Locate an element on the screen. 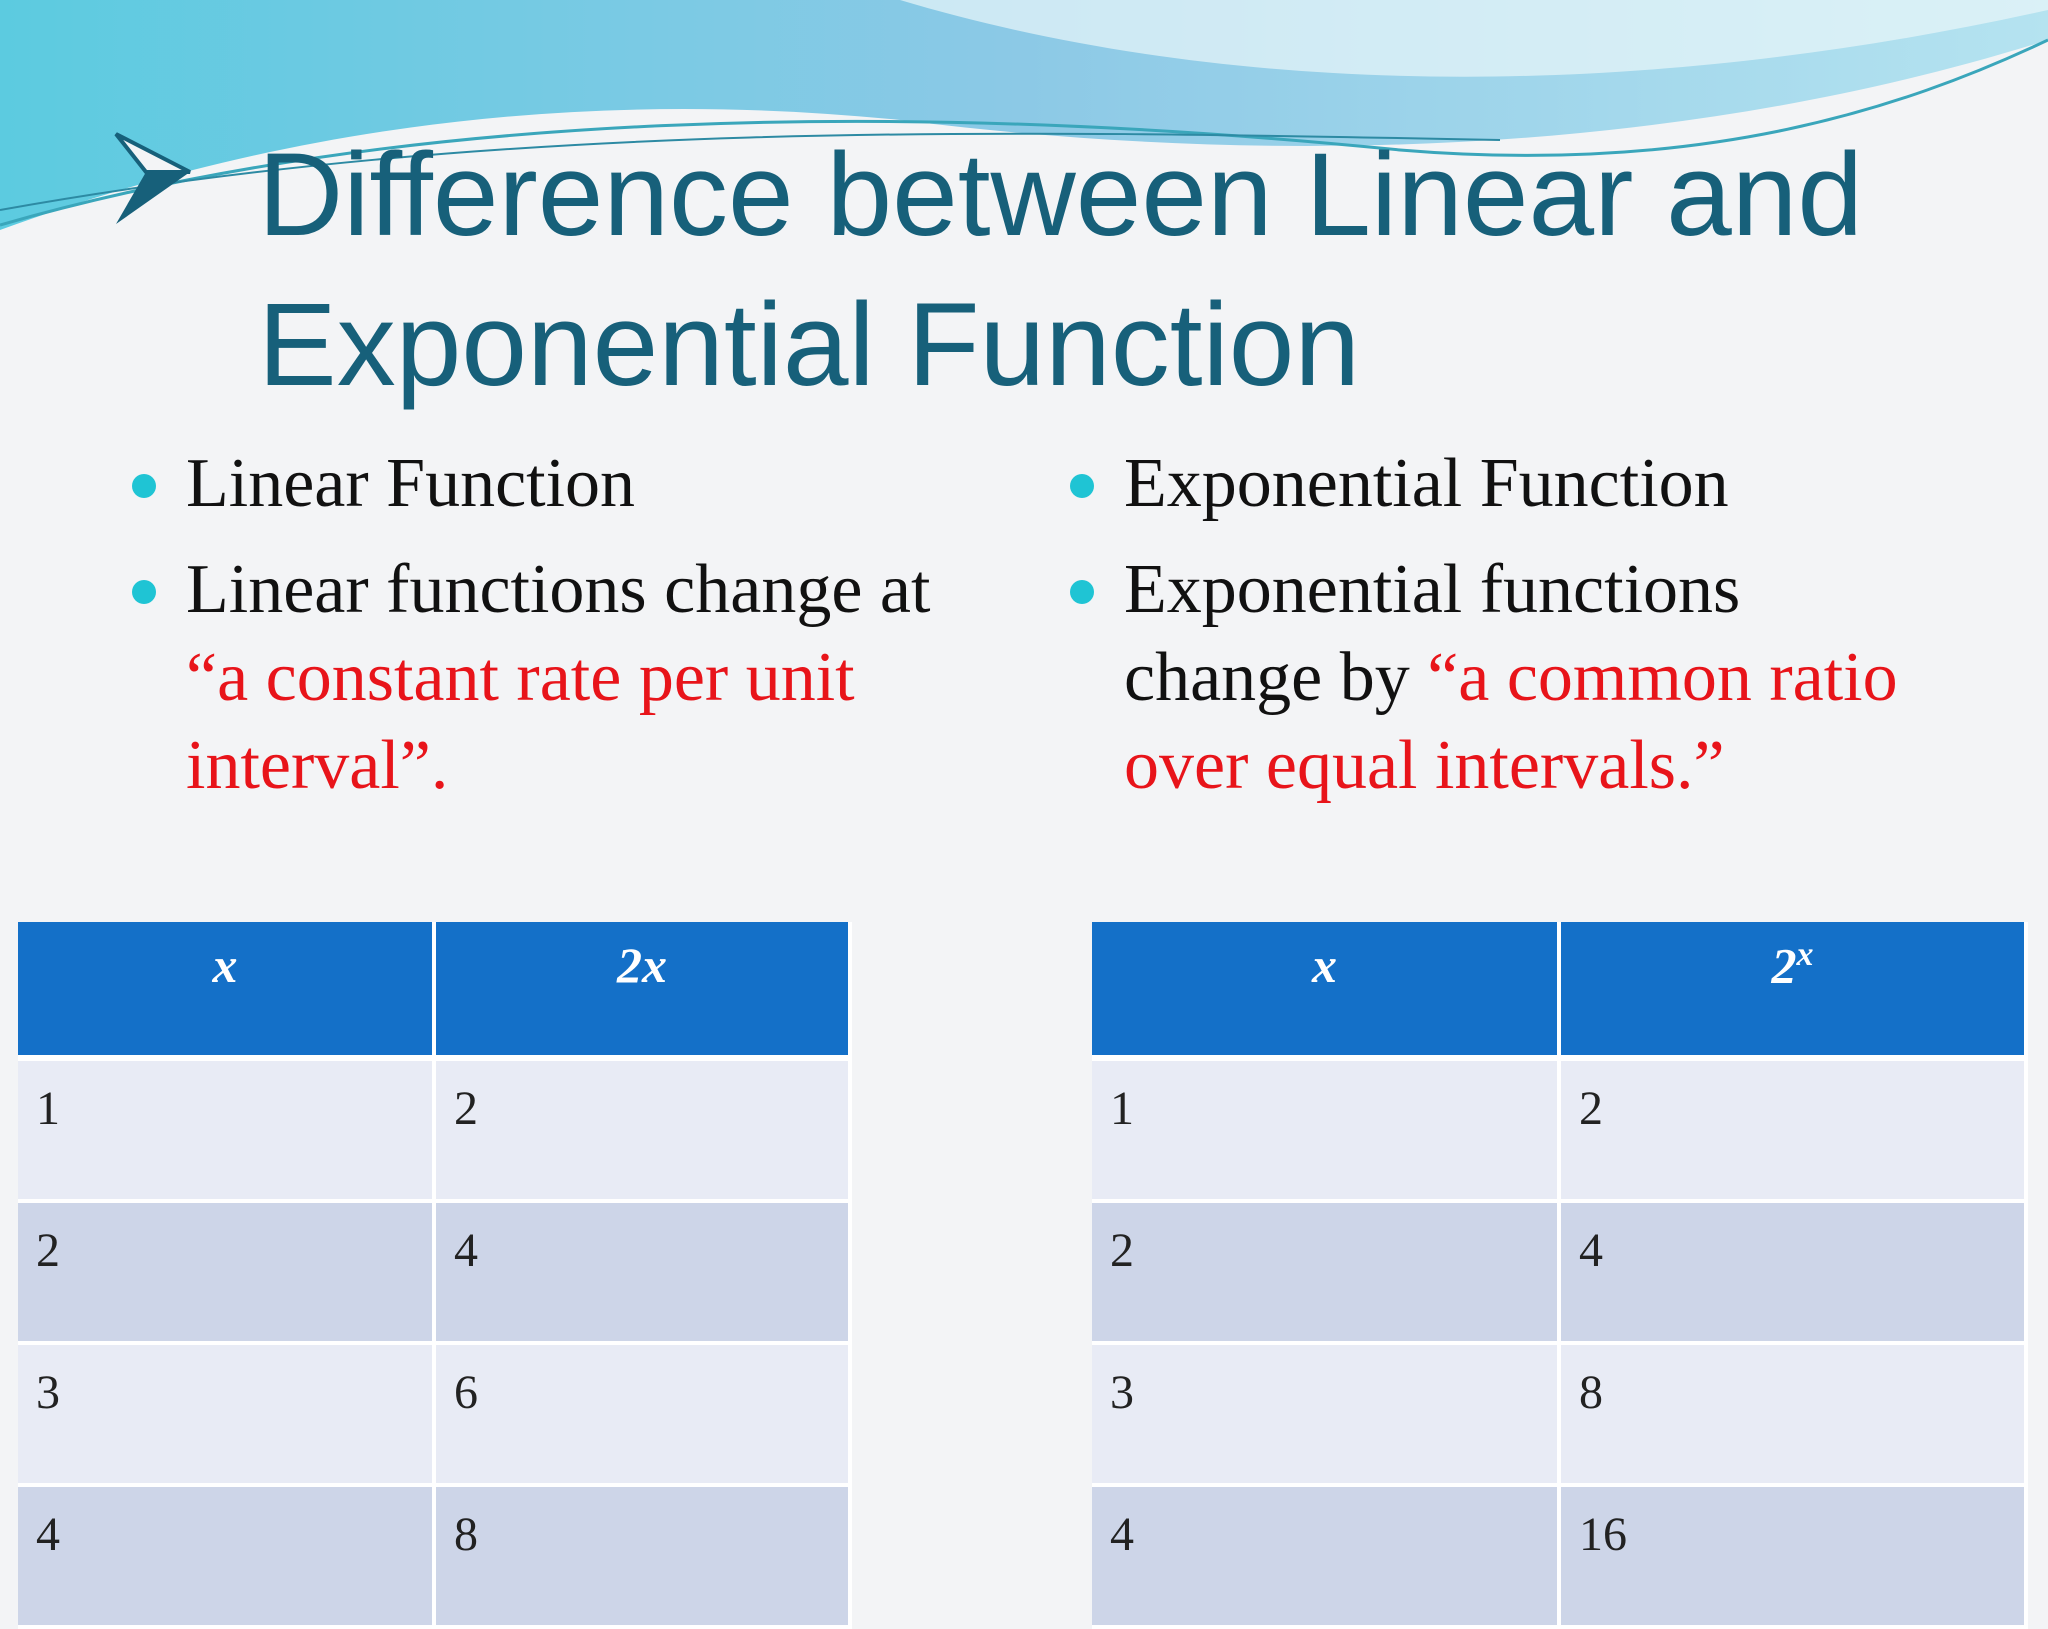 Image resolution: width=2048 pixels, height=1629 pixels. bullet-item: Exponential Function is located at coordinates (1483, 484).